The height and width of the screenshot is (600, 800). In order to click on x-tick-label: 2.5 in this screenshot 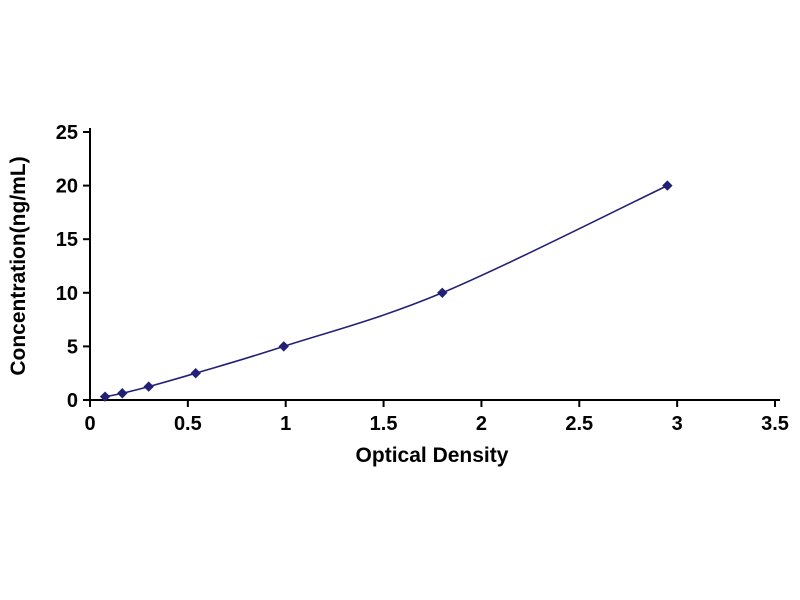, I will do `click(579, 424)`.